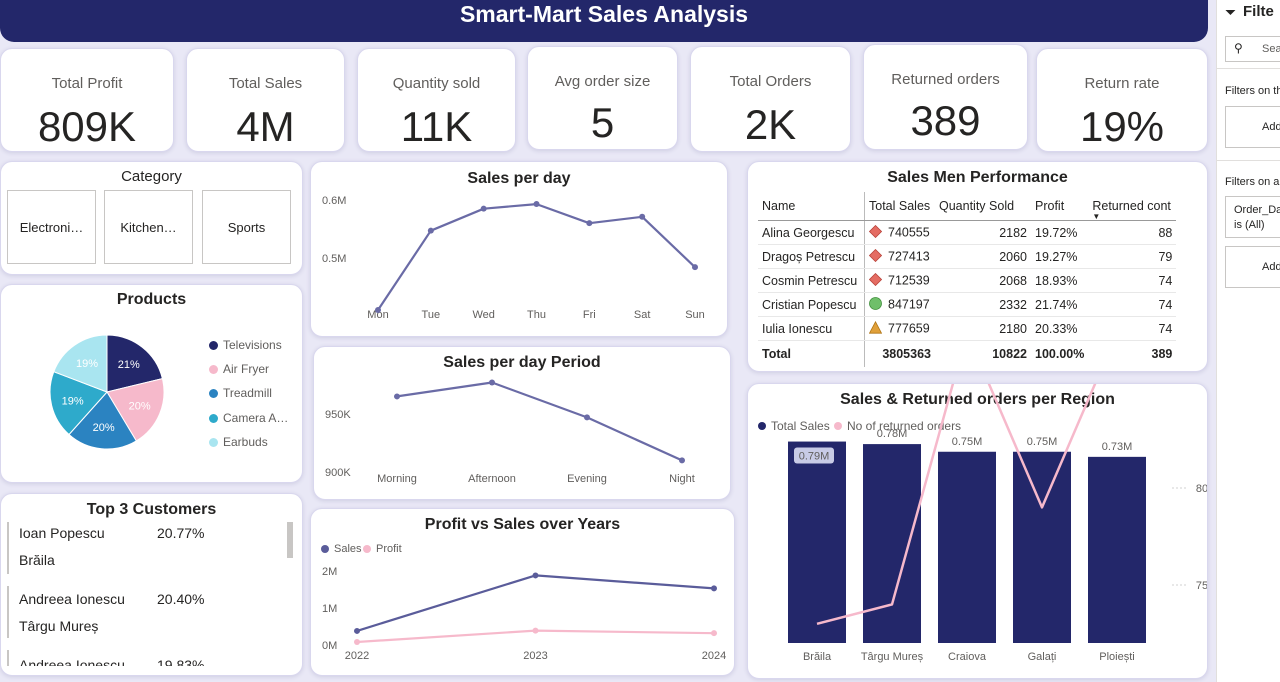 This screenshot has height=682, width=1280. What do you see at coordinates (246, 227) in the screenshot?
I see `category-option-sports: Sports` at bounding box center [246, 227].